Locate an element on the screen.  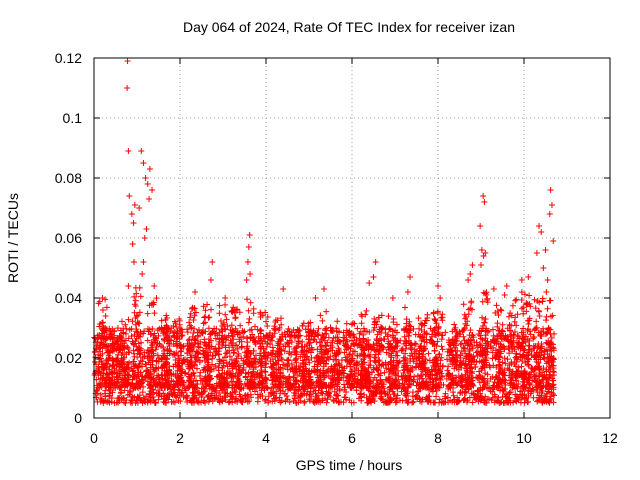
y-tick-label: 0 is located at coordinates (78, 418).